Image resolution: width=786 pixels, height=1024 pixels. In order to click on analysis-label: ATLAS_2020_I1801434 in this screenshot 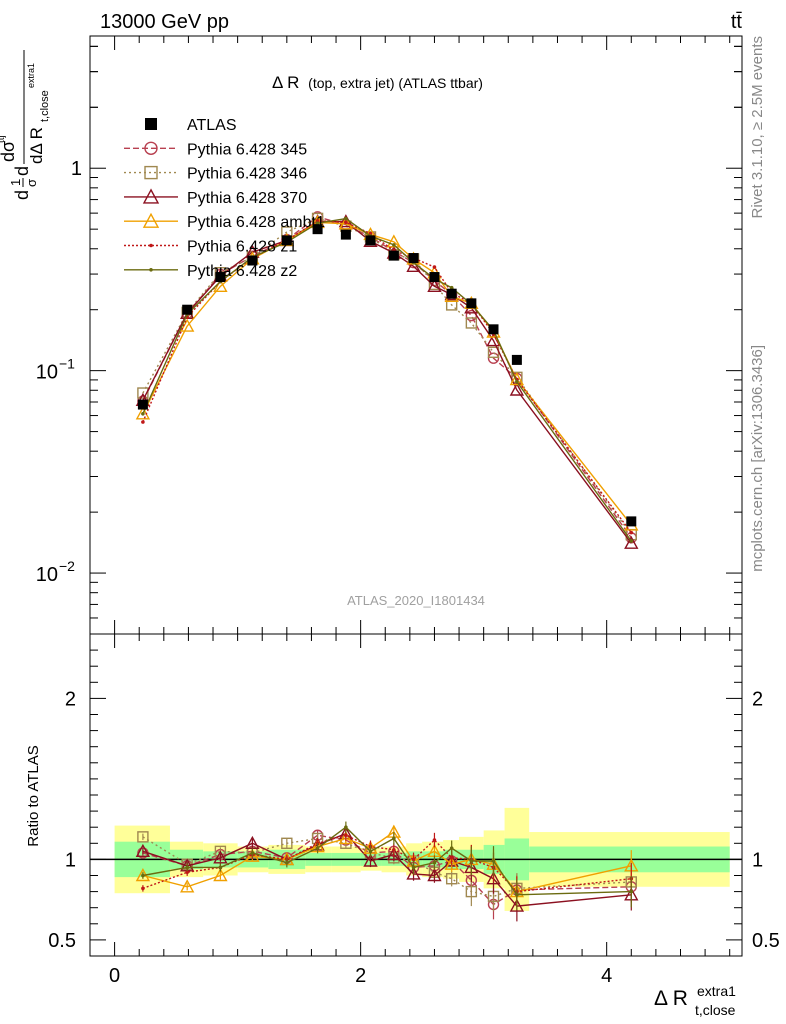, I will do `click(416, 600)`.